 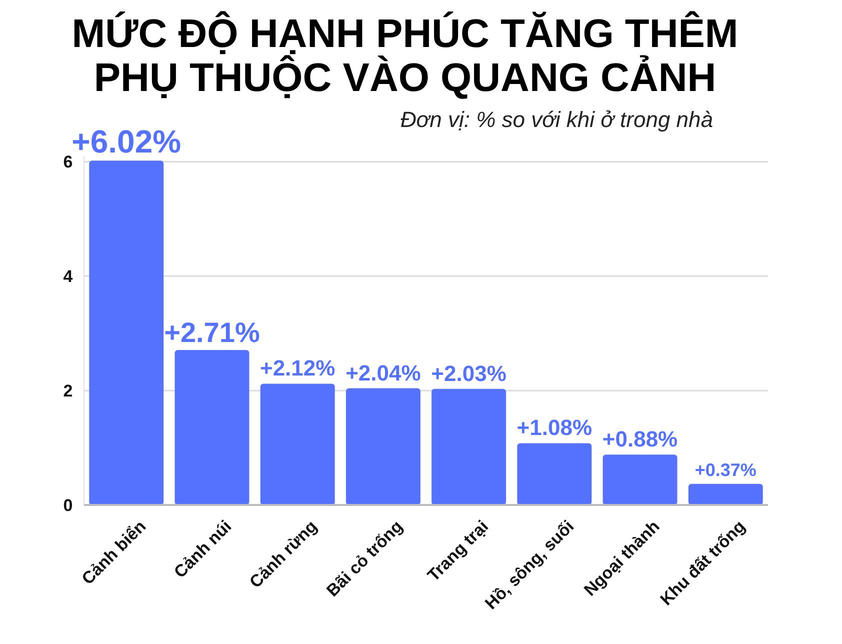 What do you see at coordinates (468, 373) in the screenshot?
I see `data-label: +2.03%` at bounding box center [468, 373].